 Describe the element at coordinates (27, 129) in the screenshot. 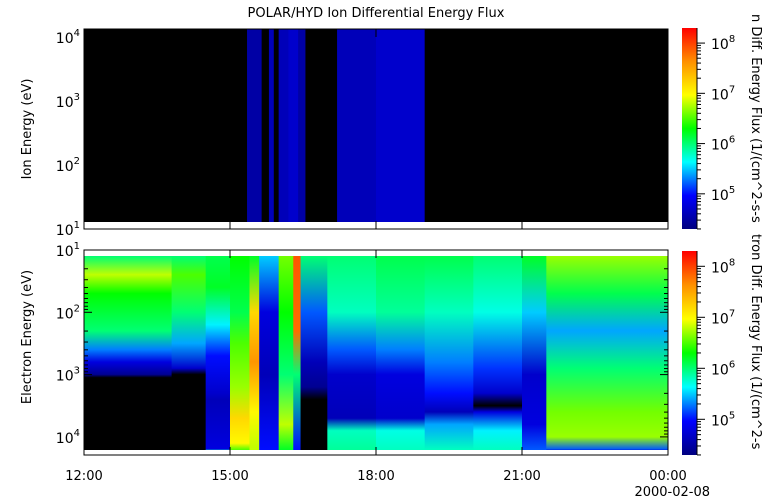

I see `ion-y-axis-label: Ion Energy (eV)` at that location.